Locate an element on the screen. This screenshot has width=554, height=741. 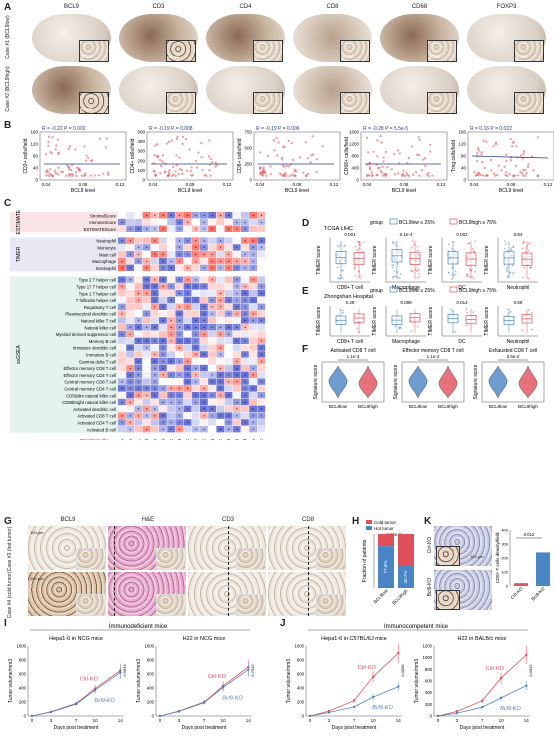
violin-x-label: BCL9high is located at coordinates (368, 406).